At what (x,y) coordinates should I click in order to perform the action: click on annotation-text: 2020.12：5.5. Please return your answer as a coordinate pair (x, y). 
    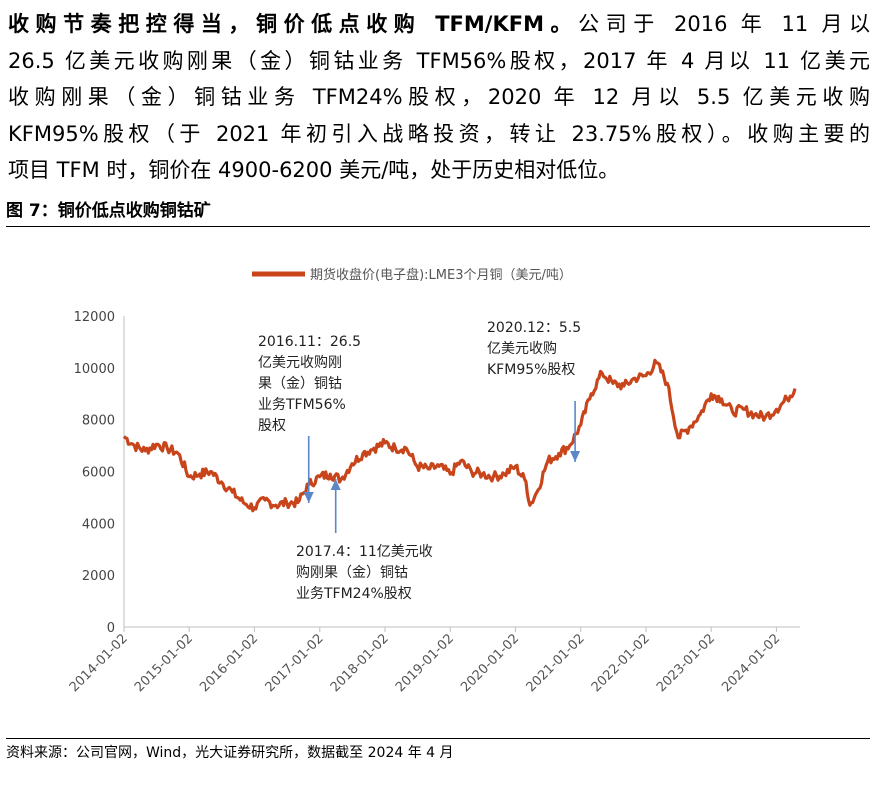
    Looking at the image, I should click on (534, 328).